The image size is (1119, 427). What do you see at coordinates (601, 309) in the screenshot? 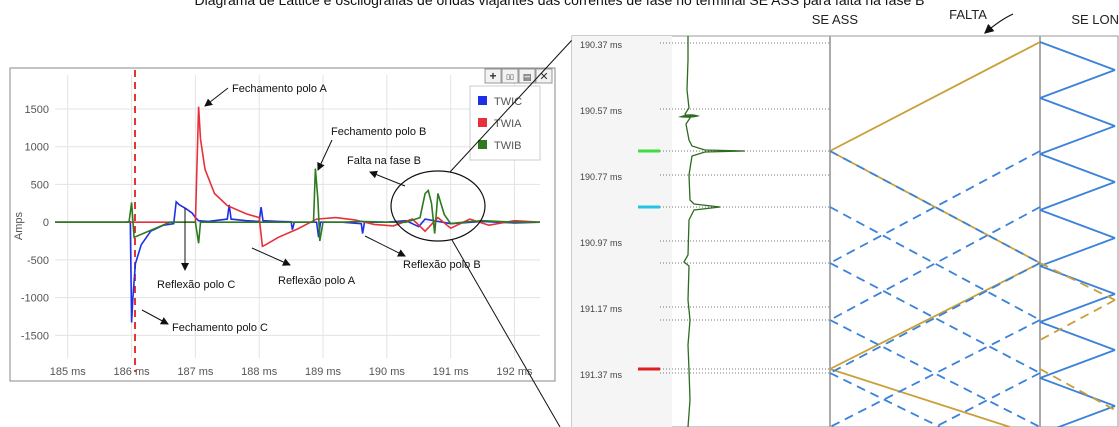
I see `time-label: 191.17 ms` at bounding box center [601, 309].